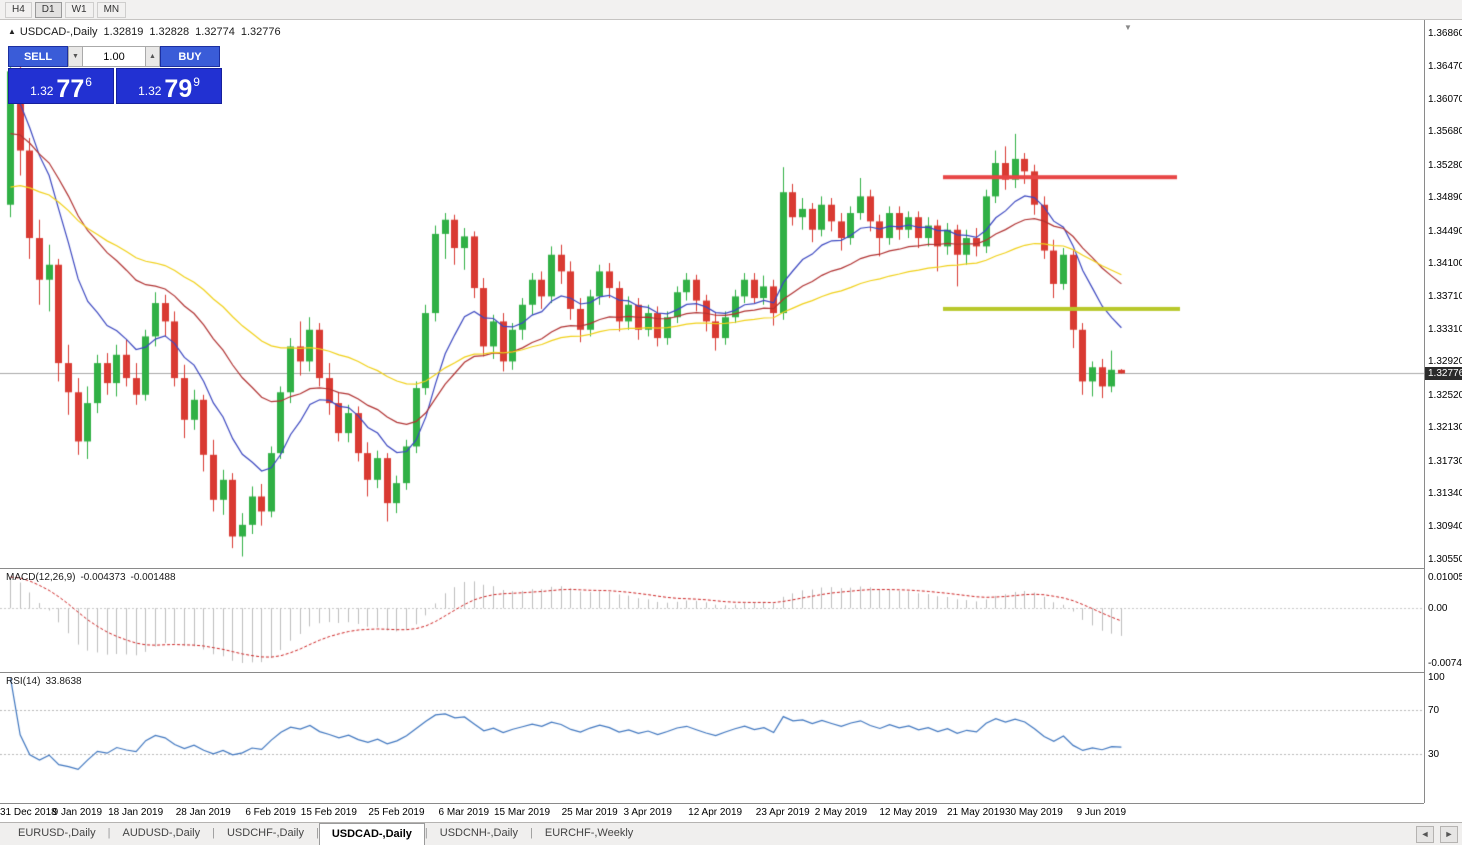 This screenshot has height=845, width=1462. I want to click on price-axis-label: 1.31340, so click(1445, 494).